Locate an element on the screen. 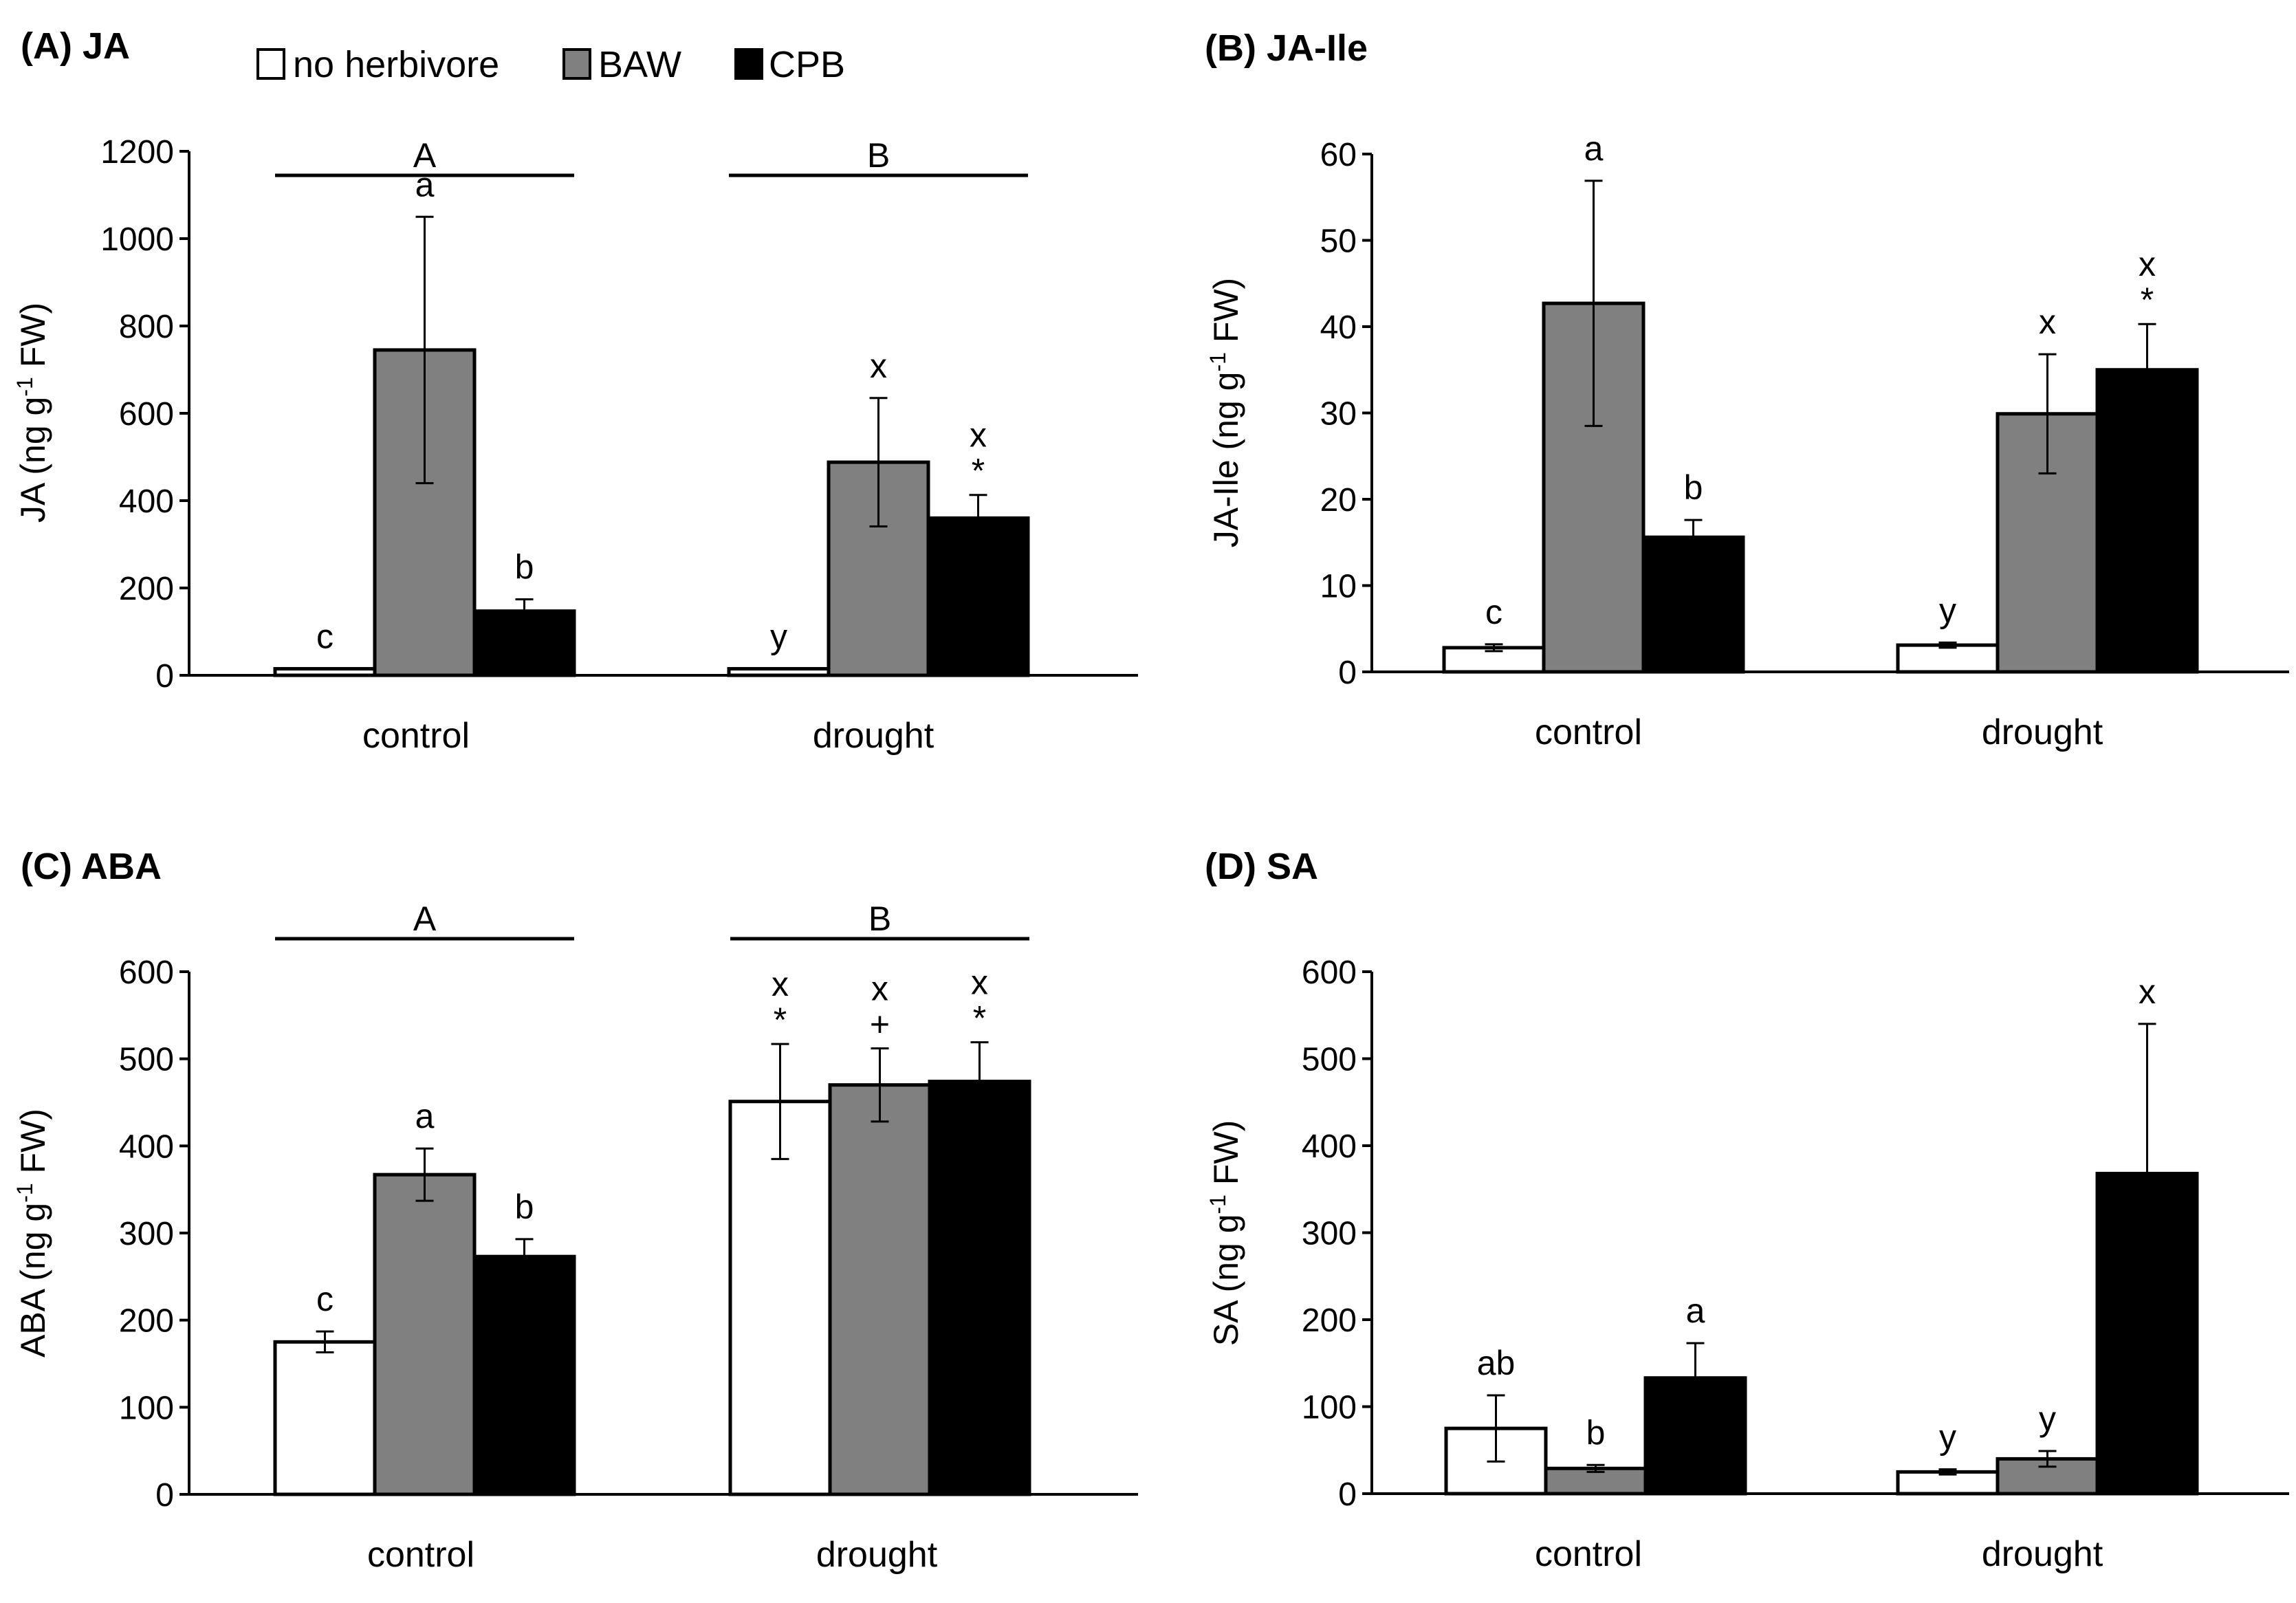  y-tick-label: 10 is located at coordinates (1338, 587).